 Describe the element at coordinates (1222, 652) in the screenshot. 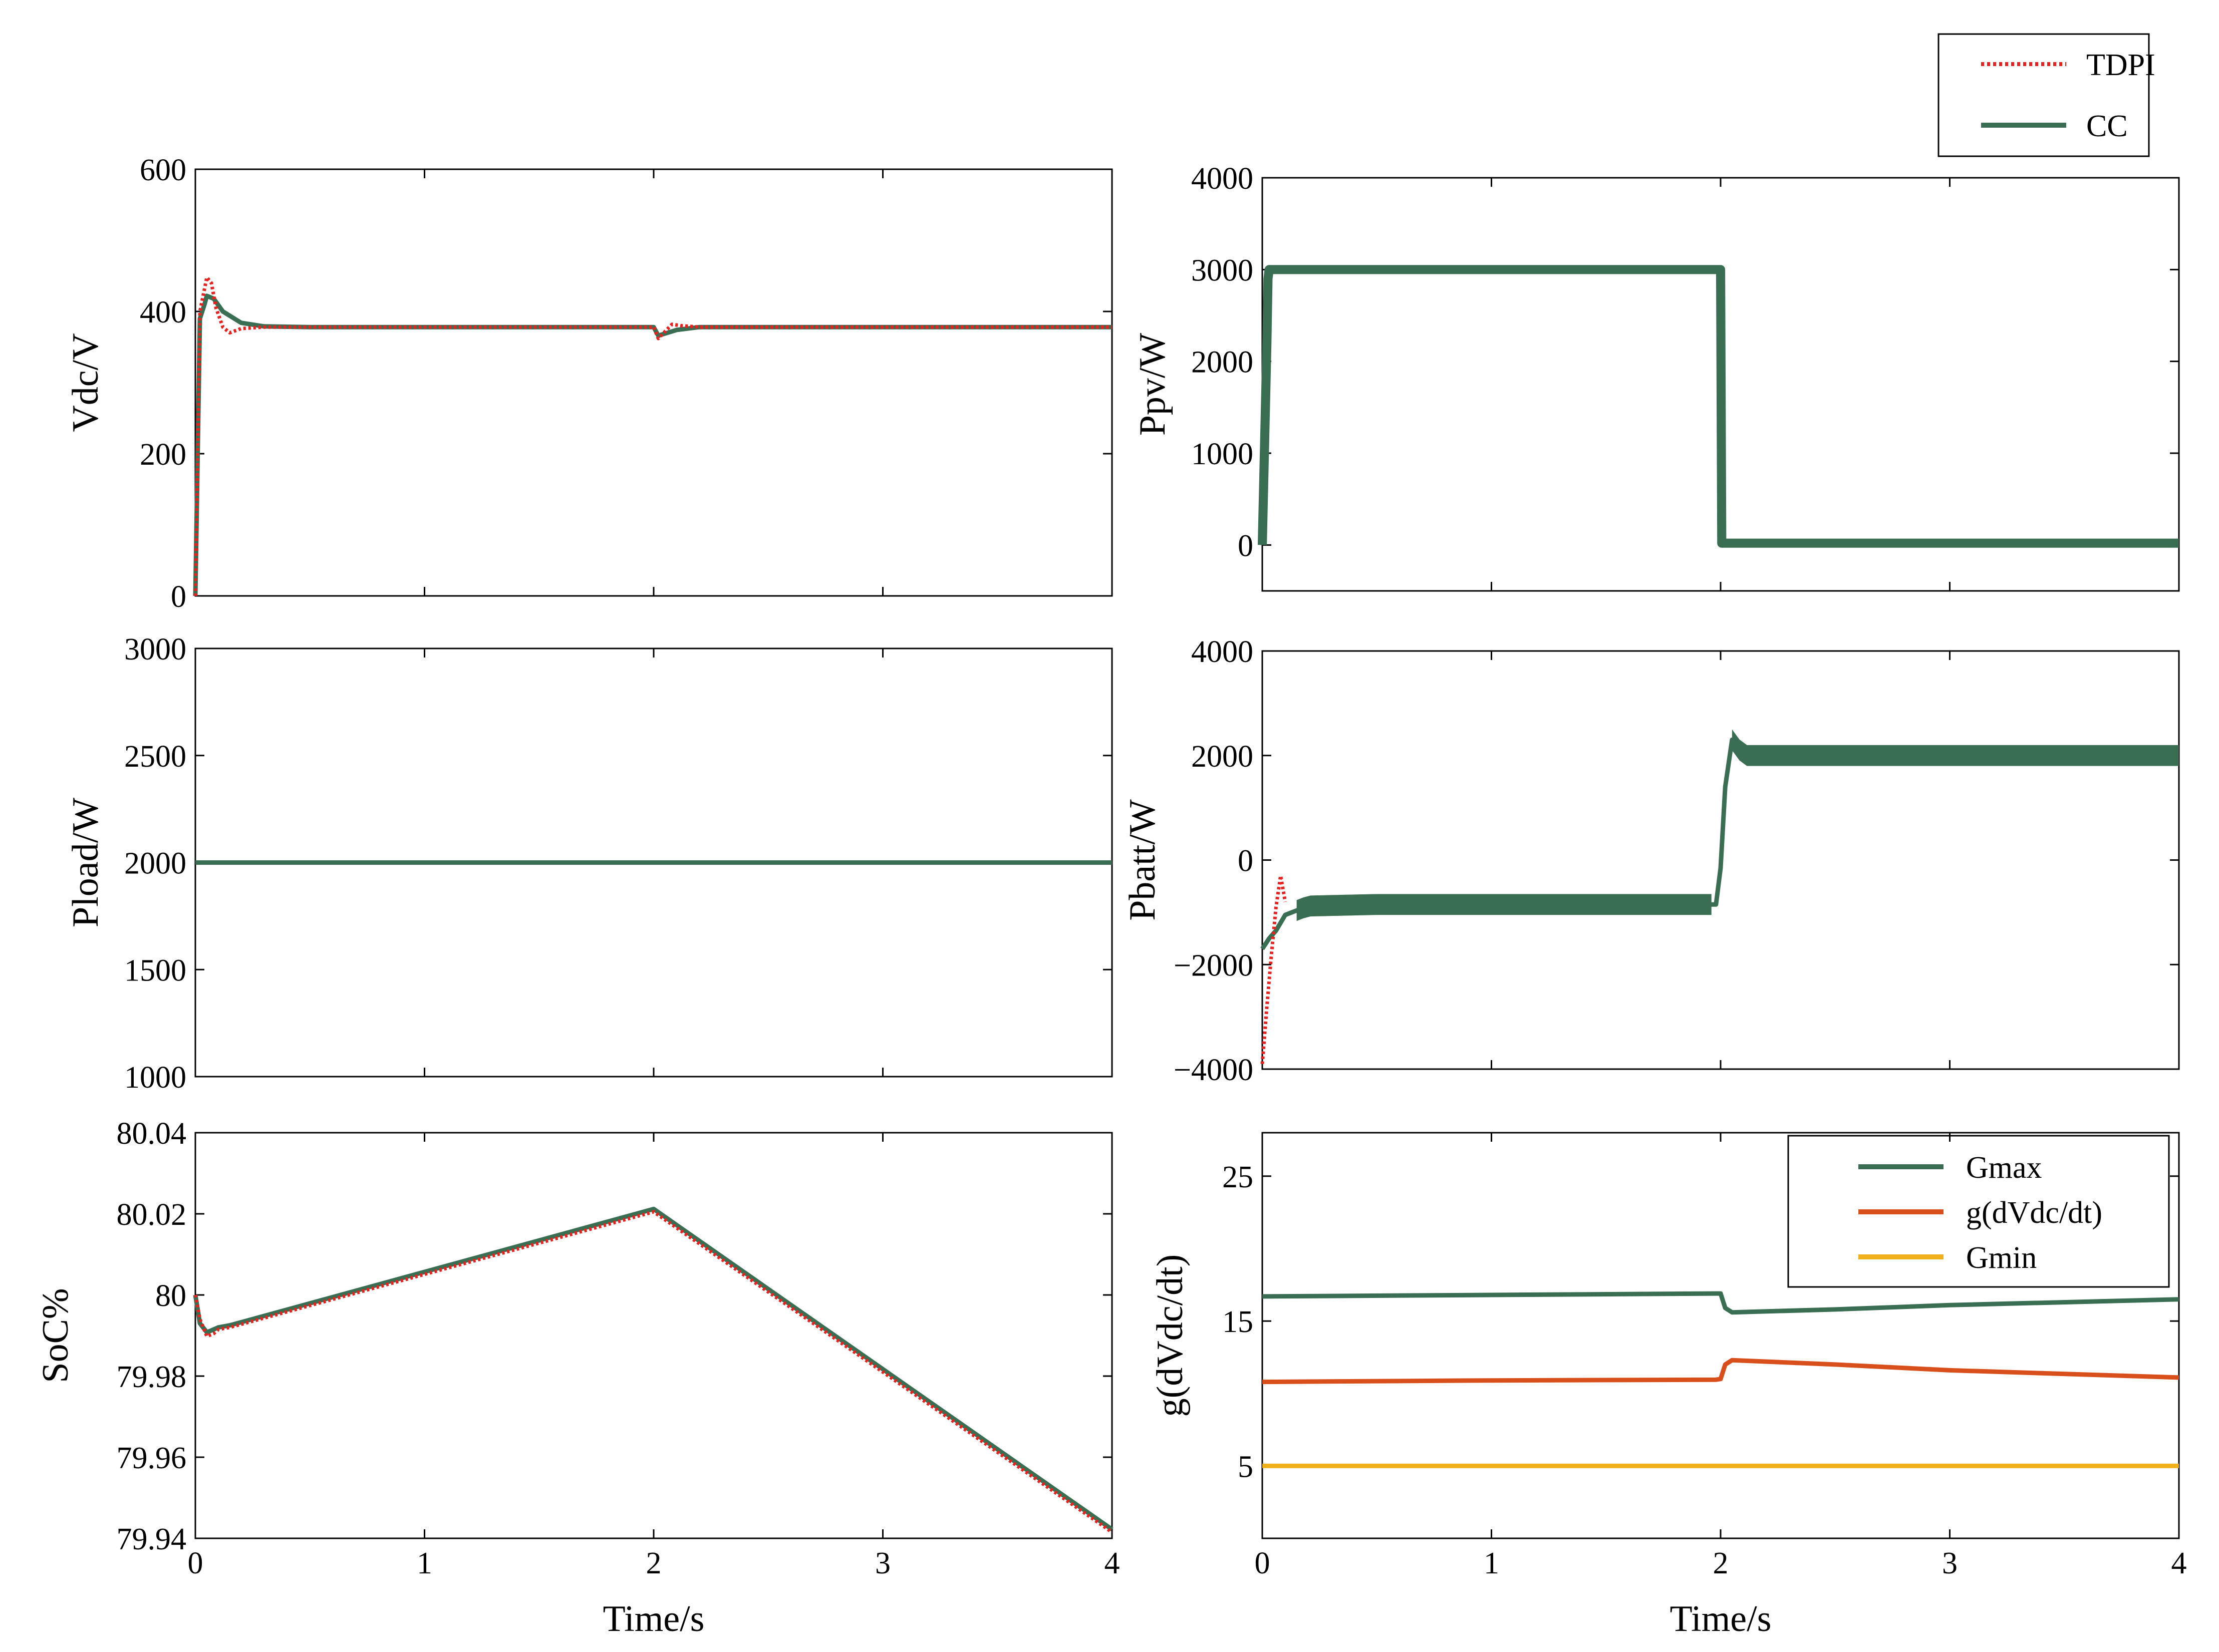

I see `pbatt-ytick-label: 4000` at that location.